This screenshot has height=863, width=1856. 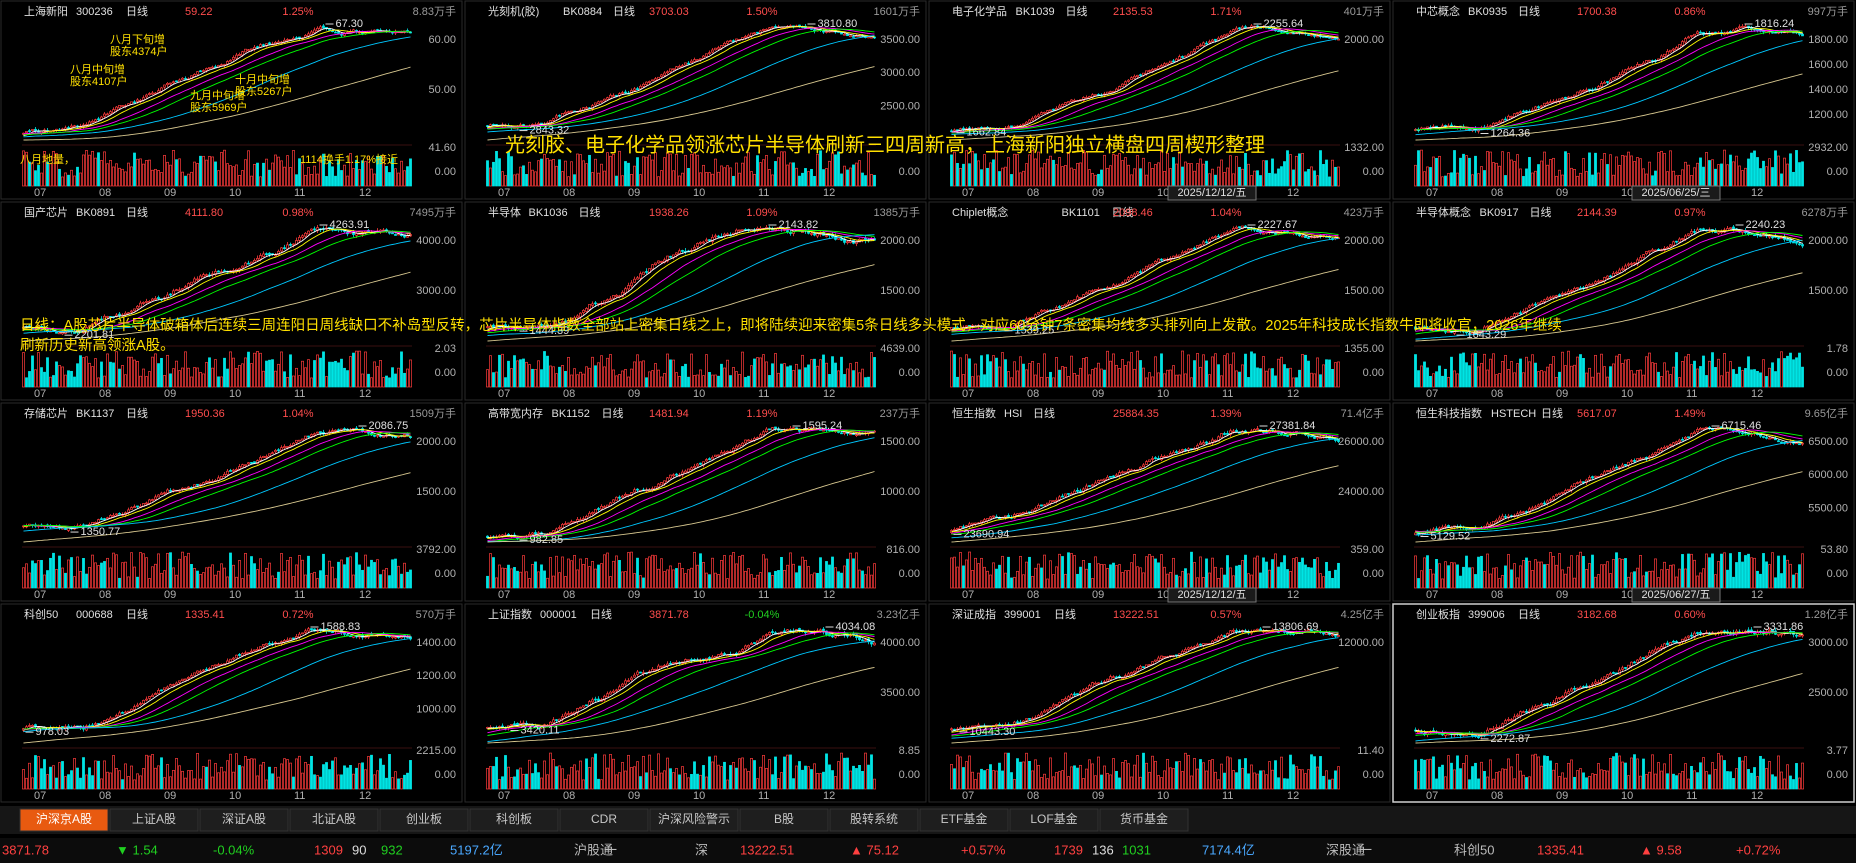 I want to click on moving-average, so click(x=1609, y=88).